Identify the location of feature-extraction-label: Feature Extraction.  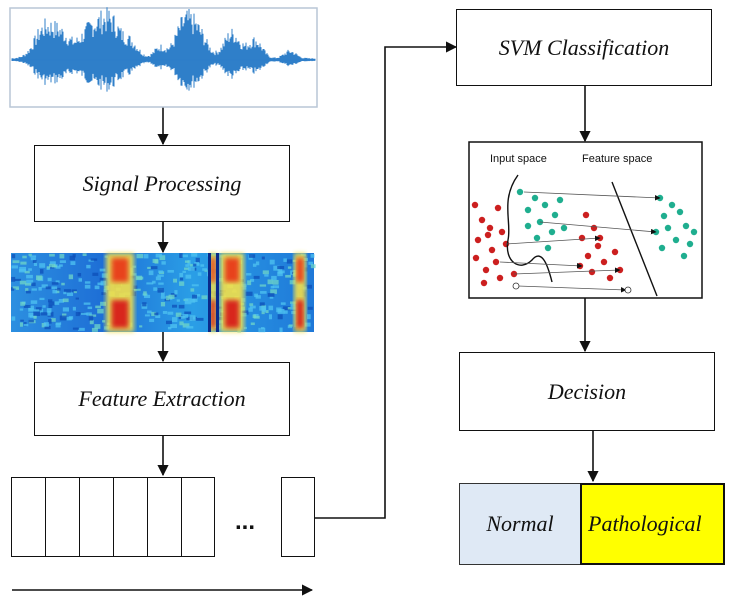
(162, 398).